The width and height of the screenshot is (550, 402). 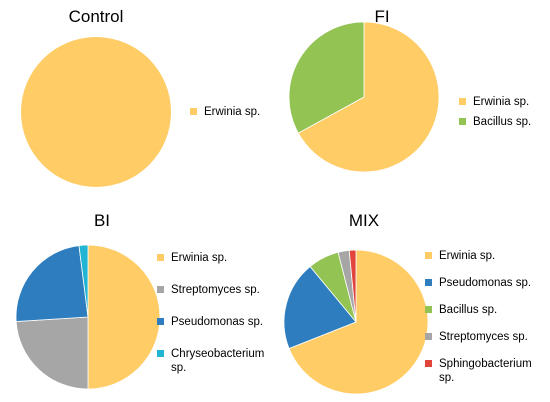 What do you see at coordinates (364, 220) in the screenshot?
I see `chart-title: MIX` at bounding box center [364, 220].